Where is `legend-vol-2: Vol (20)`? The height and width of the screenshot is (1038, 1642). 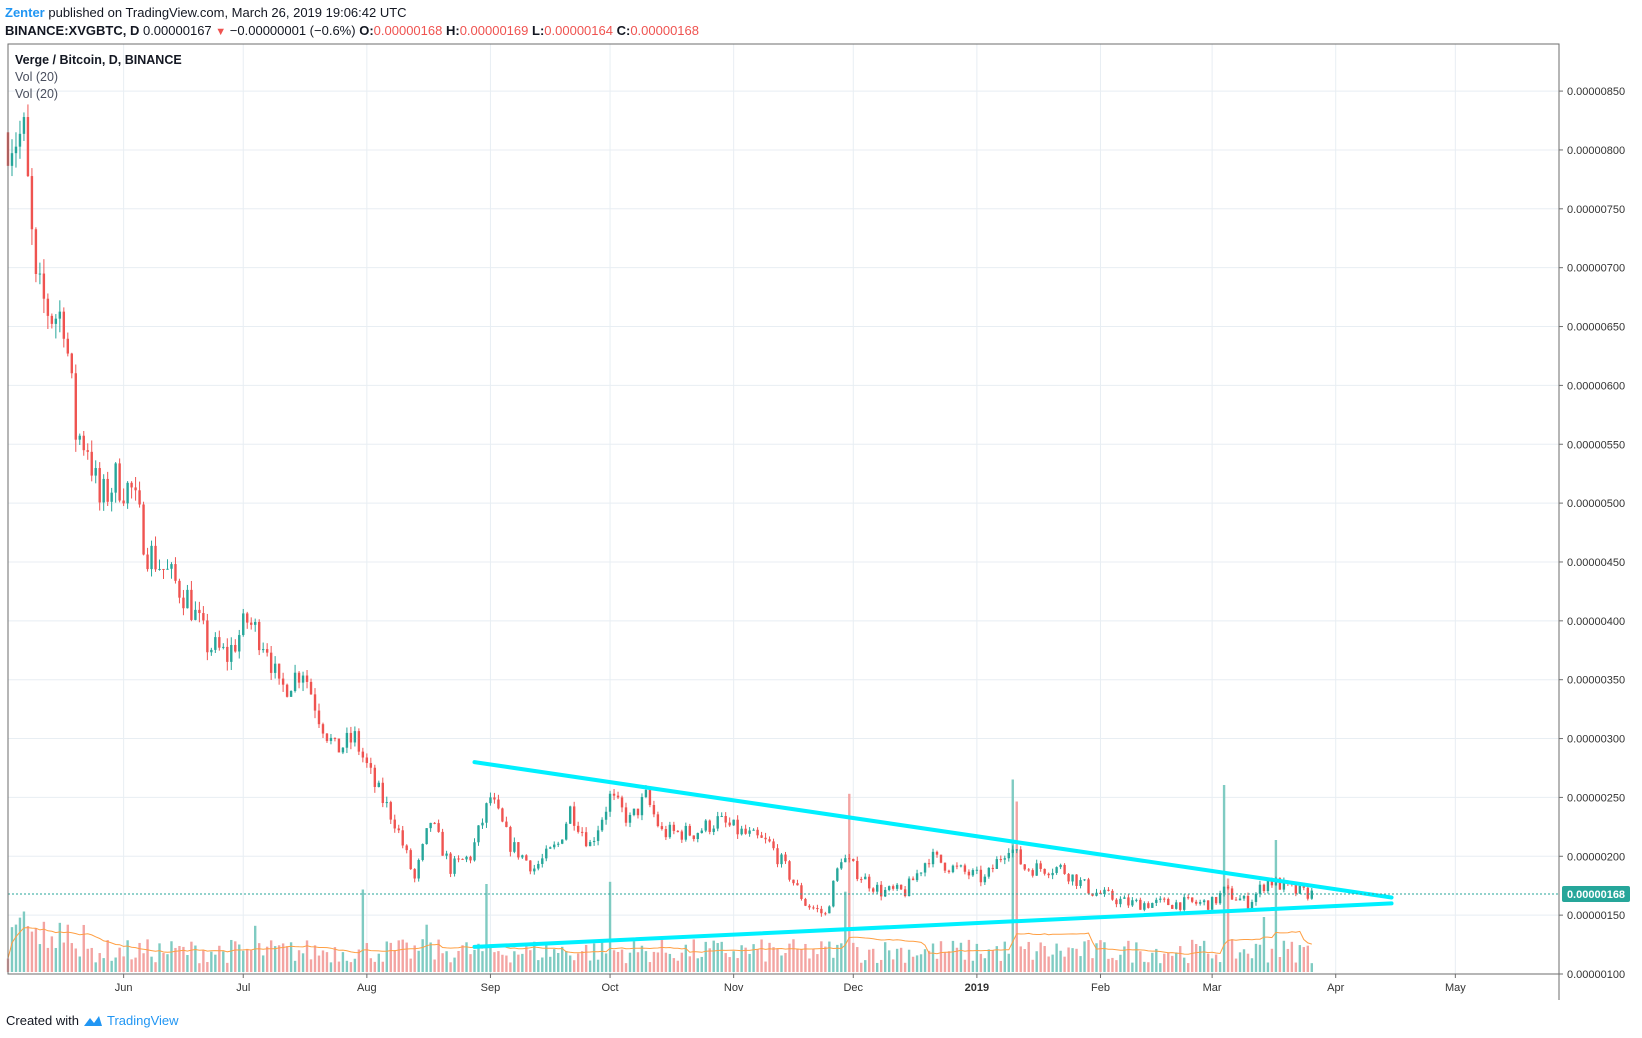 legend-vol-2: Vol (20) is located at coordinates (37, 94).